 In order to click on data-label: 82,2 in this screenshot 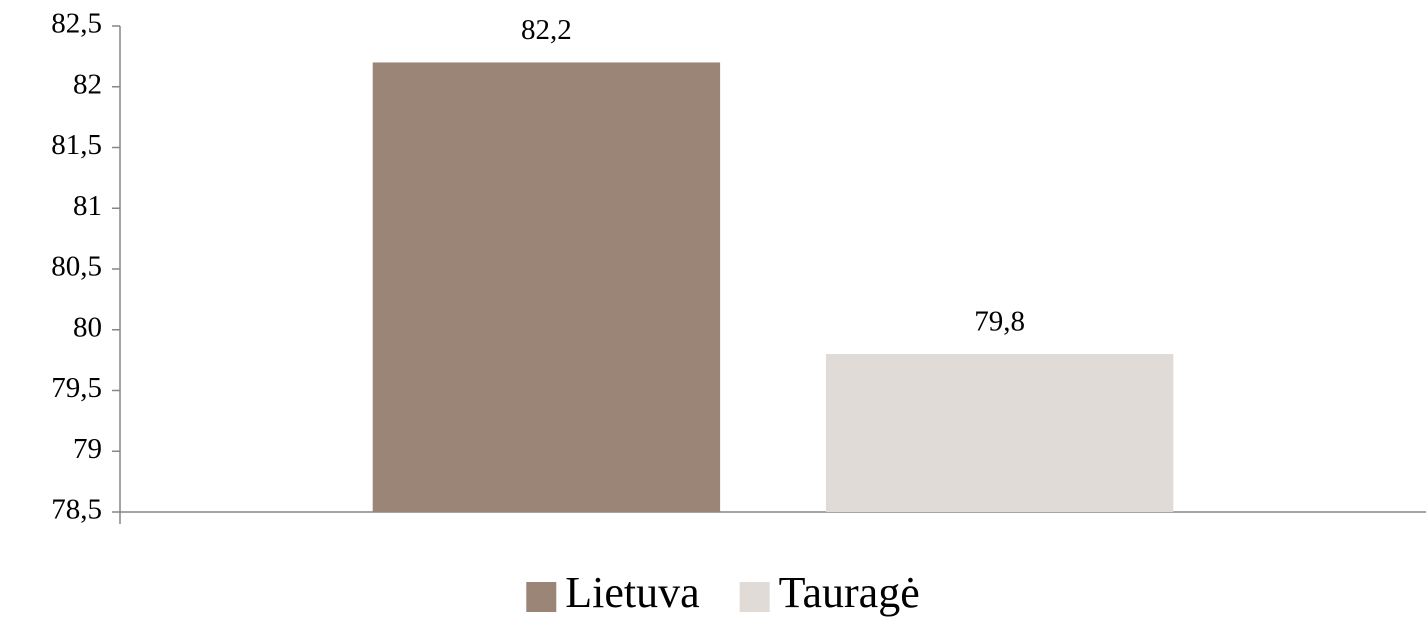, I will do `click(546, 30)`.